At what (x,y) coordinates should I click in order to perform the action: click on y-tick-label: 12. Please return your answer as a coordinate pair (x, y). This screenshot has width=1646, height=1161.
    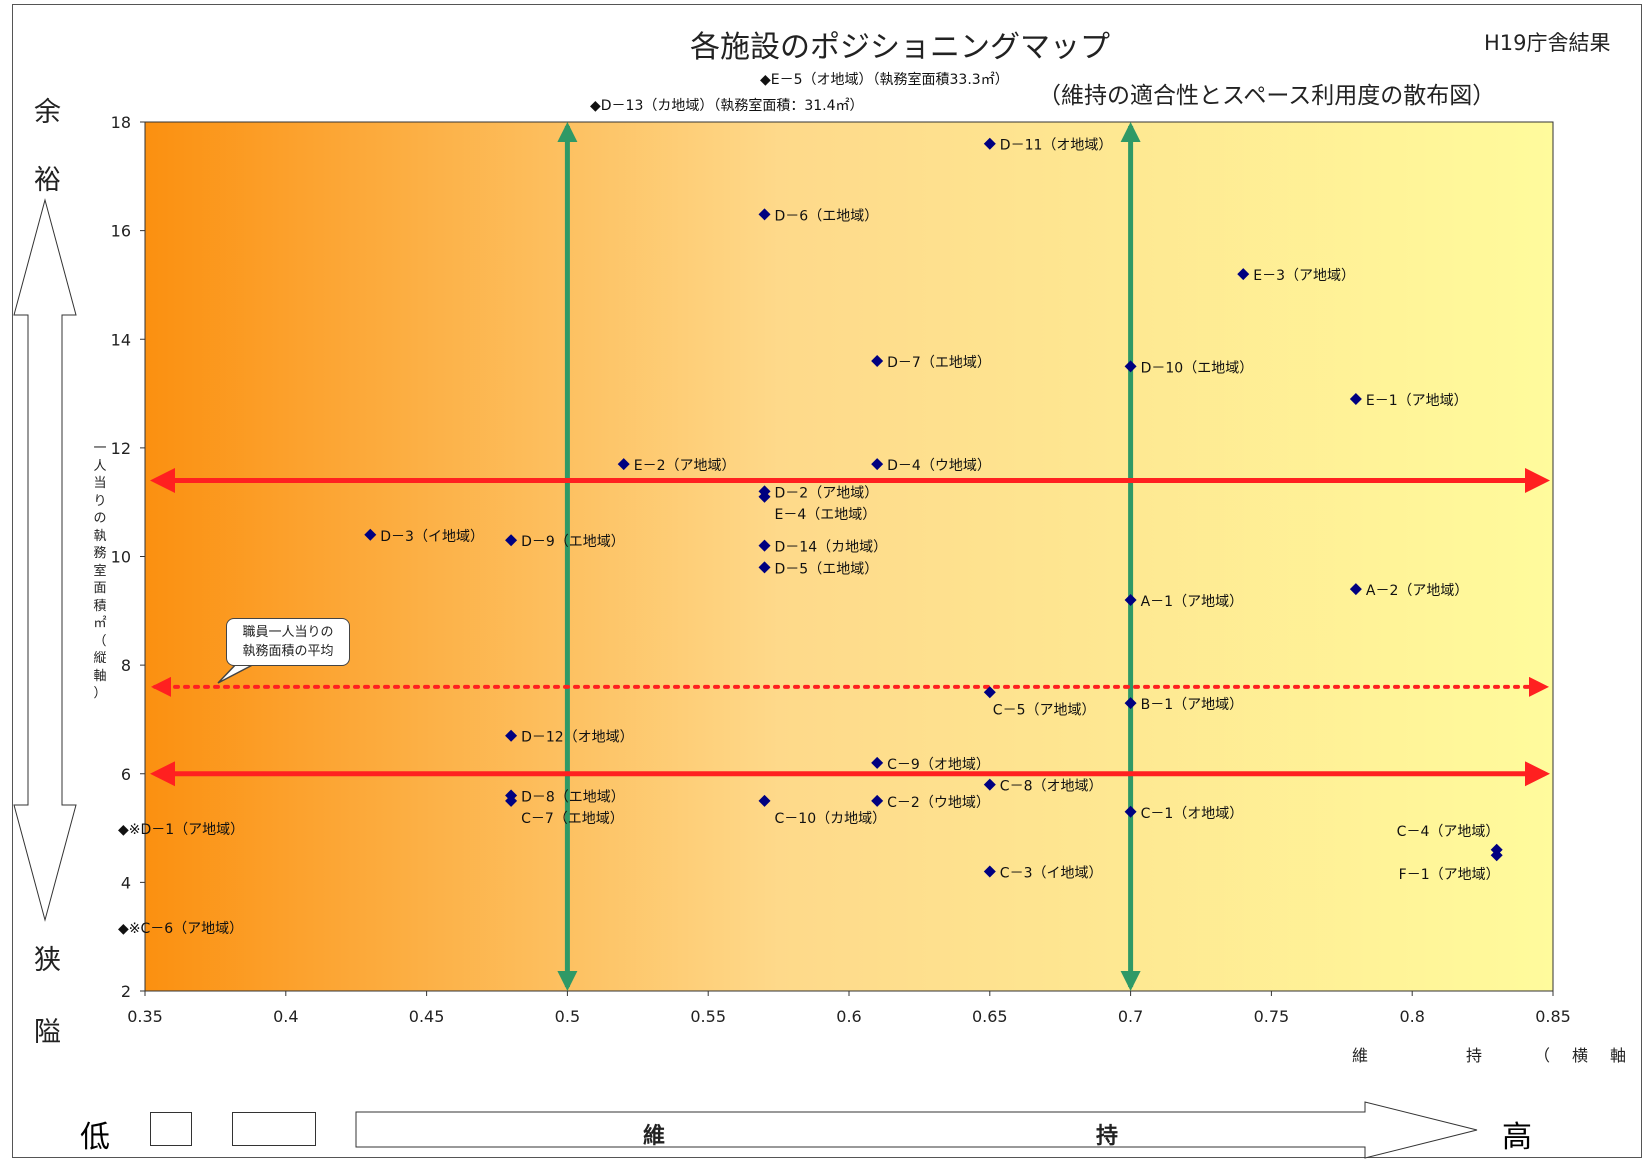
    Looking at the image, I should click on (121, 448).